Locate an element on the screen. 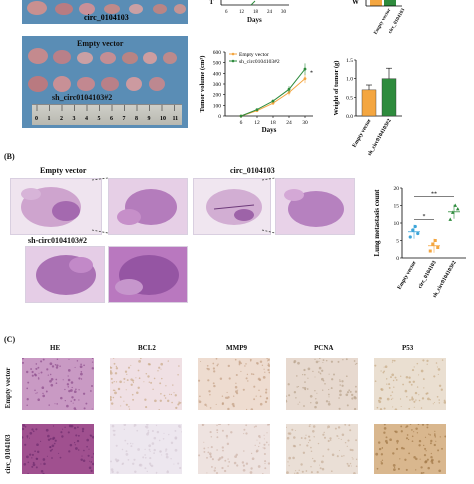  top-chart-ylabel-partial: T is located at coordinates (211, 3).